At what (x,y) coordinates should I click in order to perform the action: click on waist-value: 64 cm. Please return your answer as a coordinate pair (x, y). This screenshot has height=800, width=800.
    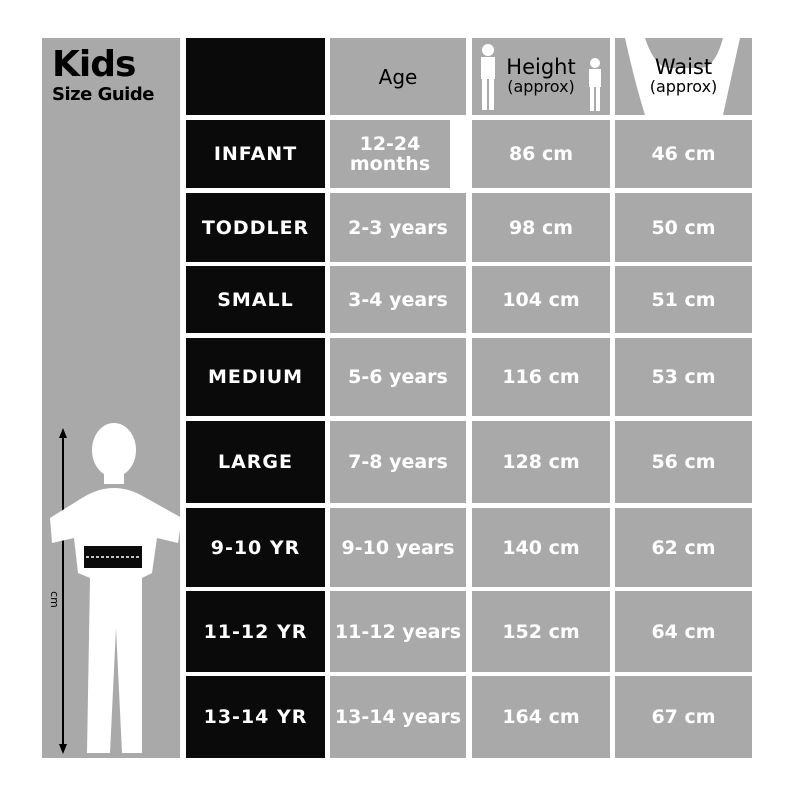
    Looking at the image, I should click on (683, 631).